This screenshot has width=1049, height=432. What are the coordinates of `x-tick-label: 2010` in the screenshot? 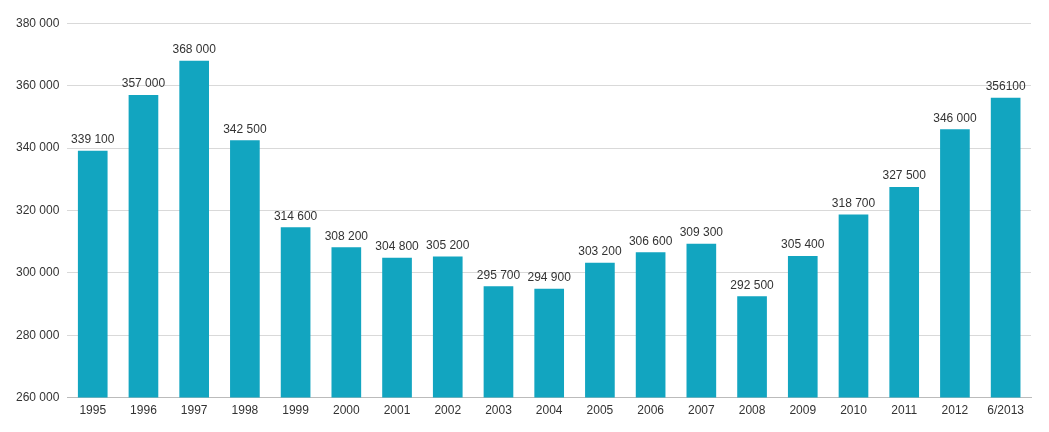 It's located at (854, 410).